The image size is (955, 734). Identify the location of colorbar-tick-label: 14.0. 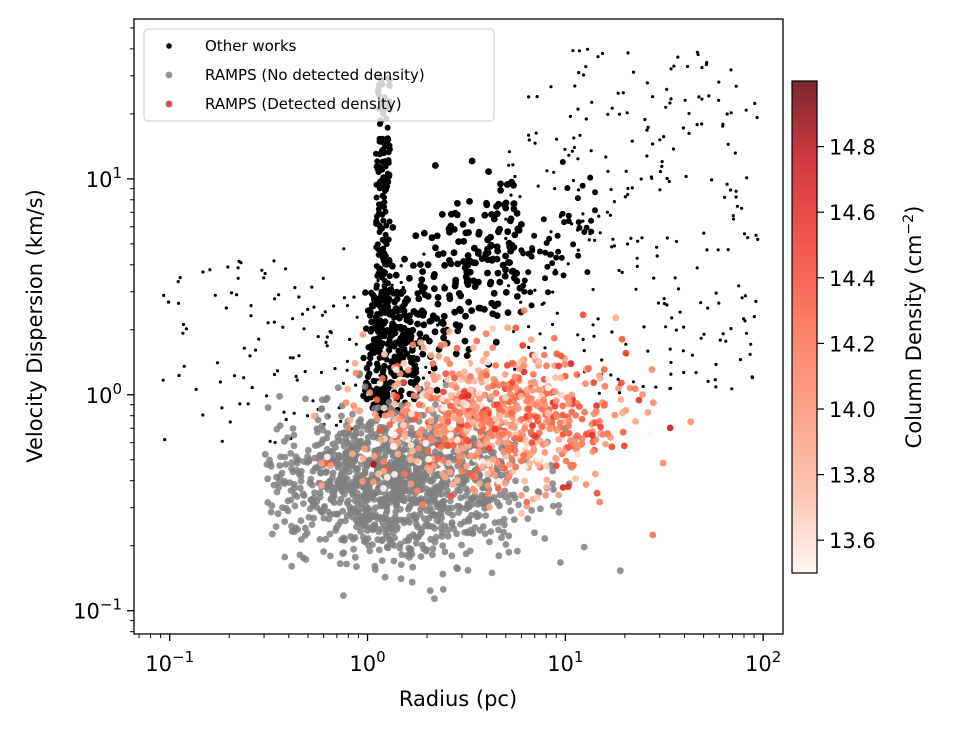
(852, 410).